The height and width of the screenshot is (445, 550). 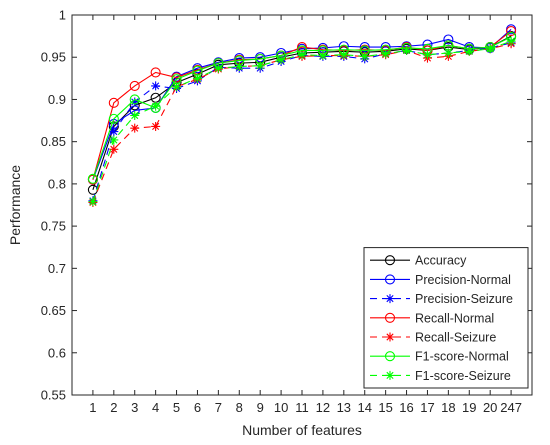 I want to click on x-tick-label: 247, so click(x=511, y=407).